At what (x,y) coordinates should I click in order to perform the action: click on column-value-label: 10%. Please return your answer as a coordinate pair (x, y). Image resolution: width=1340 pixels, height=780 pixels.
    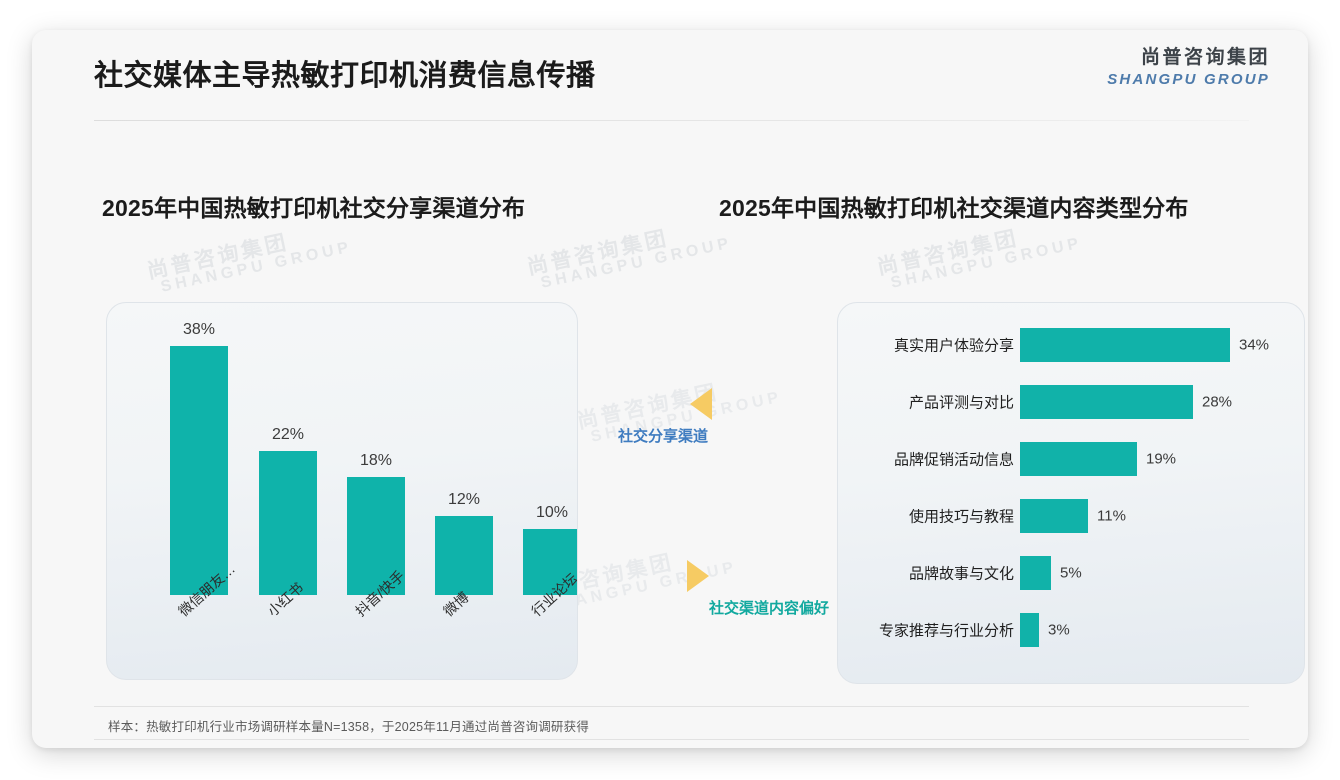
    Looking at the image, I should click on (552, 512).